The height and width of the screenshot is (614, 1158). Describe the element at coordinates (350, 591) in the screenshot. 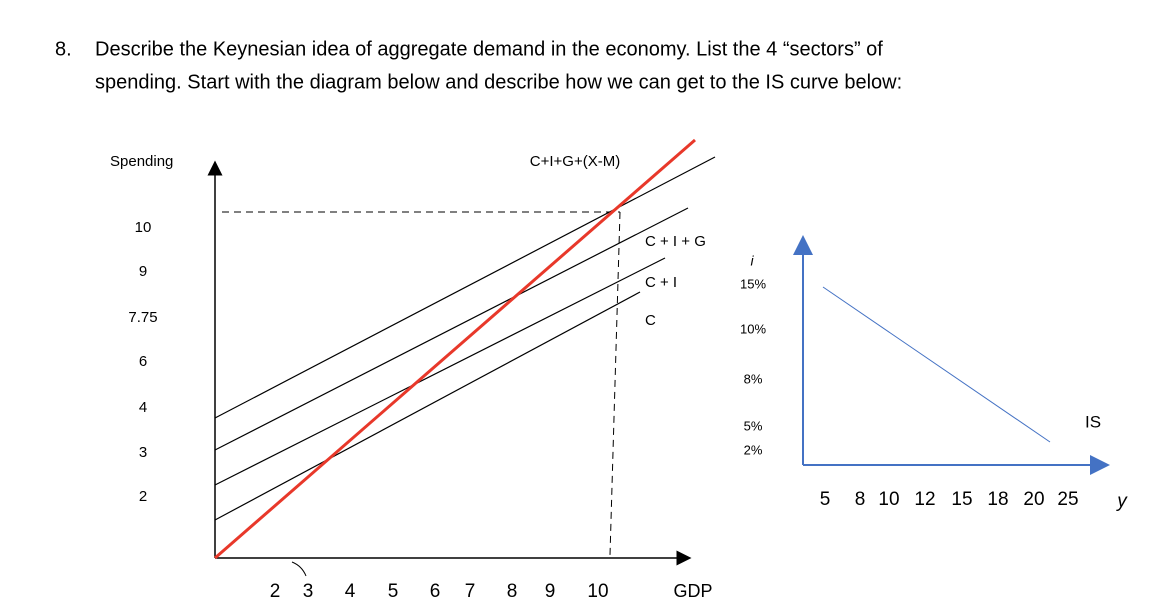

I see `x-tick-label: 4` at that location.